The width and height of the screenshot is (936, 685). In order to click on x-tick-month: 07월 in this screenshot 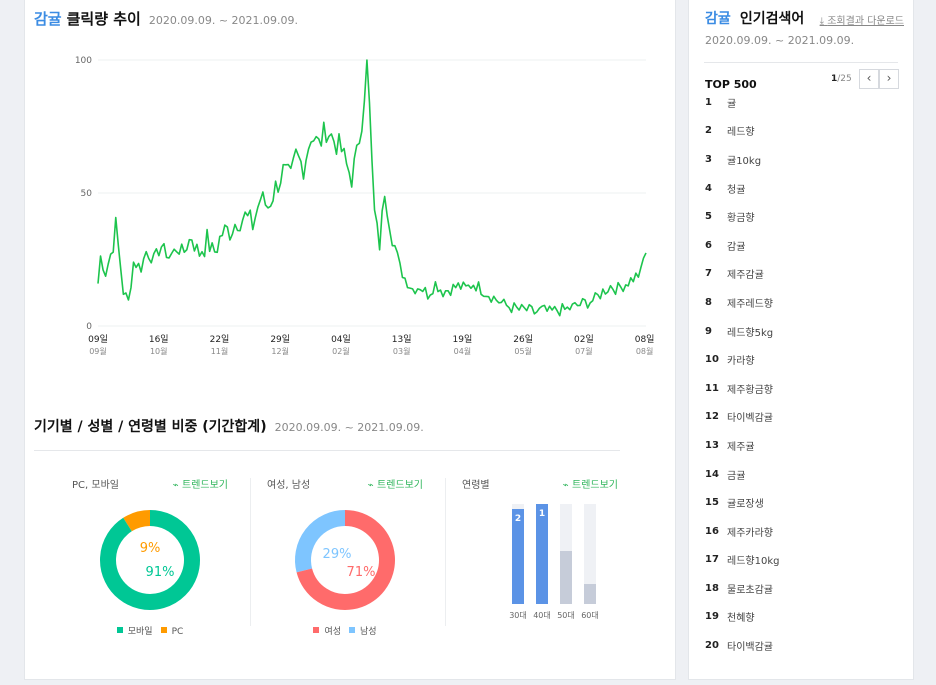, I will do `click(584, 351)`.